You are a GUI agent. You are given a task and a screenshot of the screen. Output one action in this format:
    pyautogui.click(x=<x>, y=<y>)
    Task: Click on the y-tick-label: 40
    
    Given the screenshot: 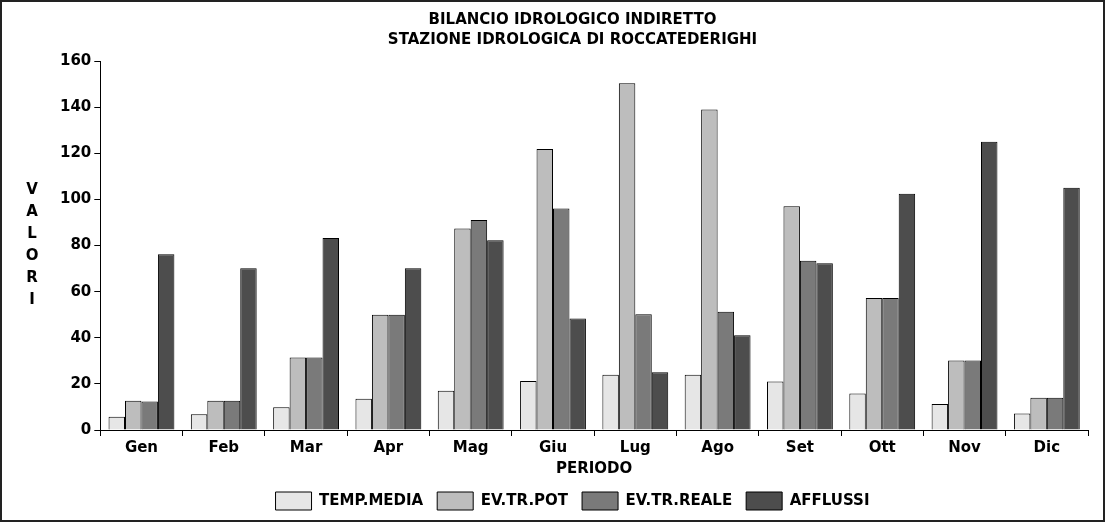 What is the action you would take?
    pyautogui.click(x=81, y=336)
    